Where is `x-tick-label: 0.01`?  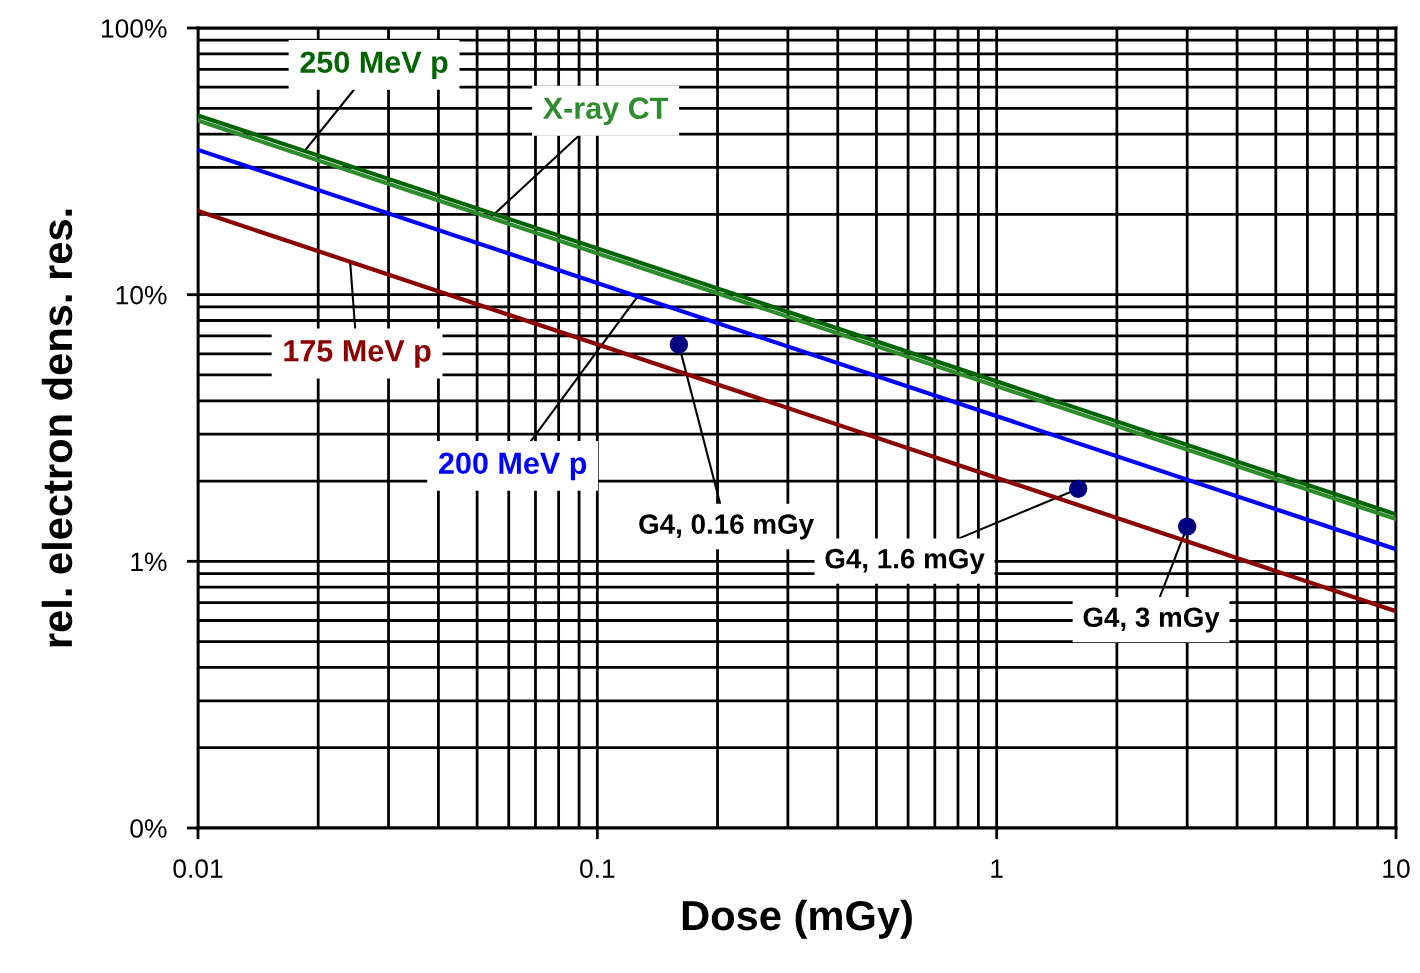
x-tick-label: 0.01 is located at coordinates (198, 868).